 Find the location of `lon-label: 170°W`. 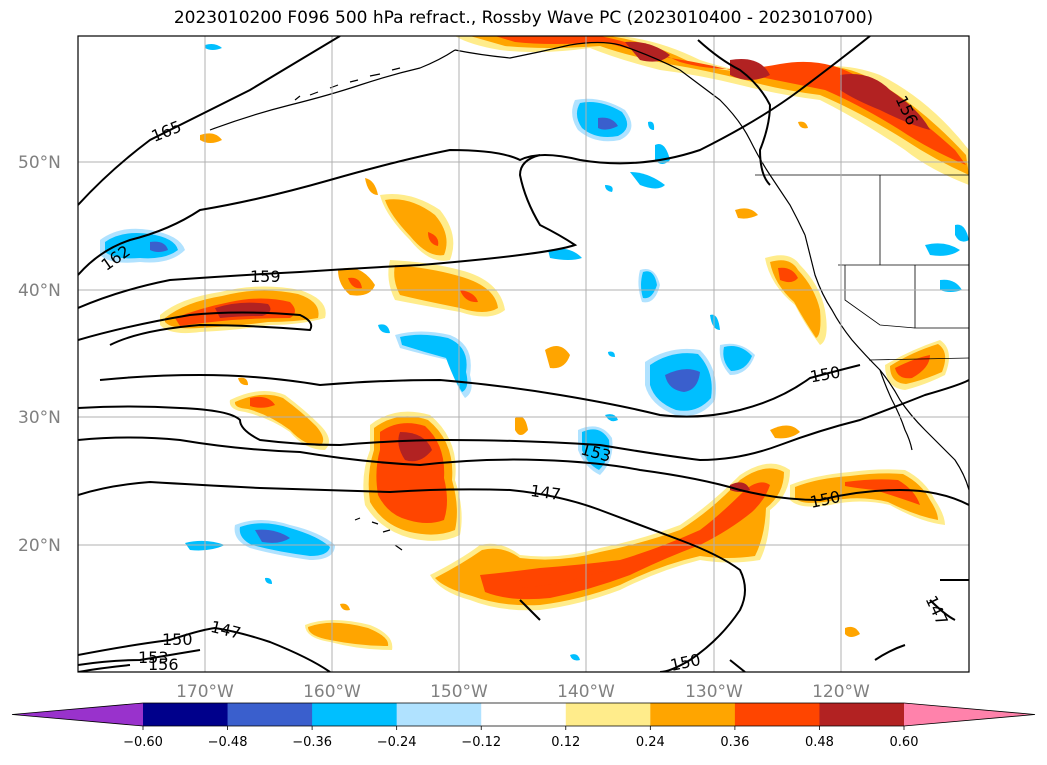

lon-label: 170°W is located at coordinates (205, 692).